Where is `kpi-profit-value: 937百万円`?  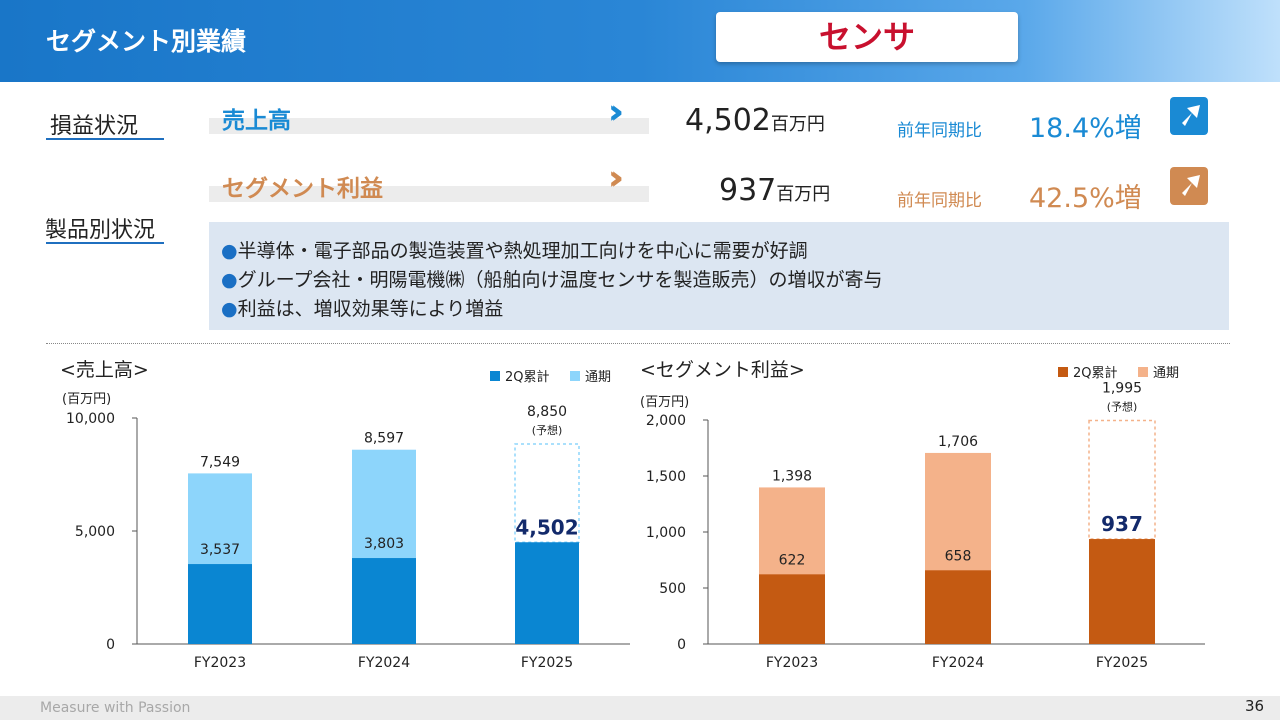
kpi-profit-value: 937百万円 is located at coordinates (774, 190).